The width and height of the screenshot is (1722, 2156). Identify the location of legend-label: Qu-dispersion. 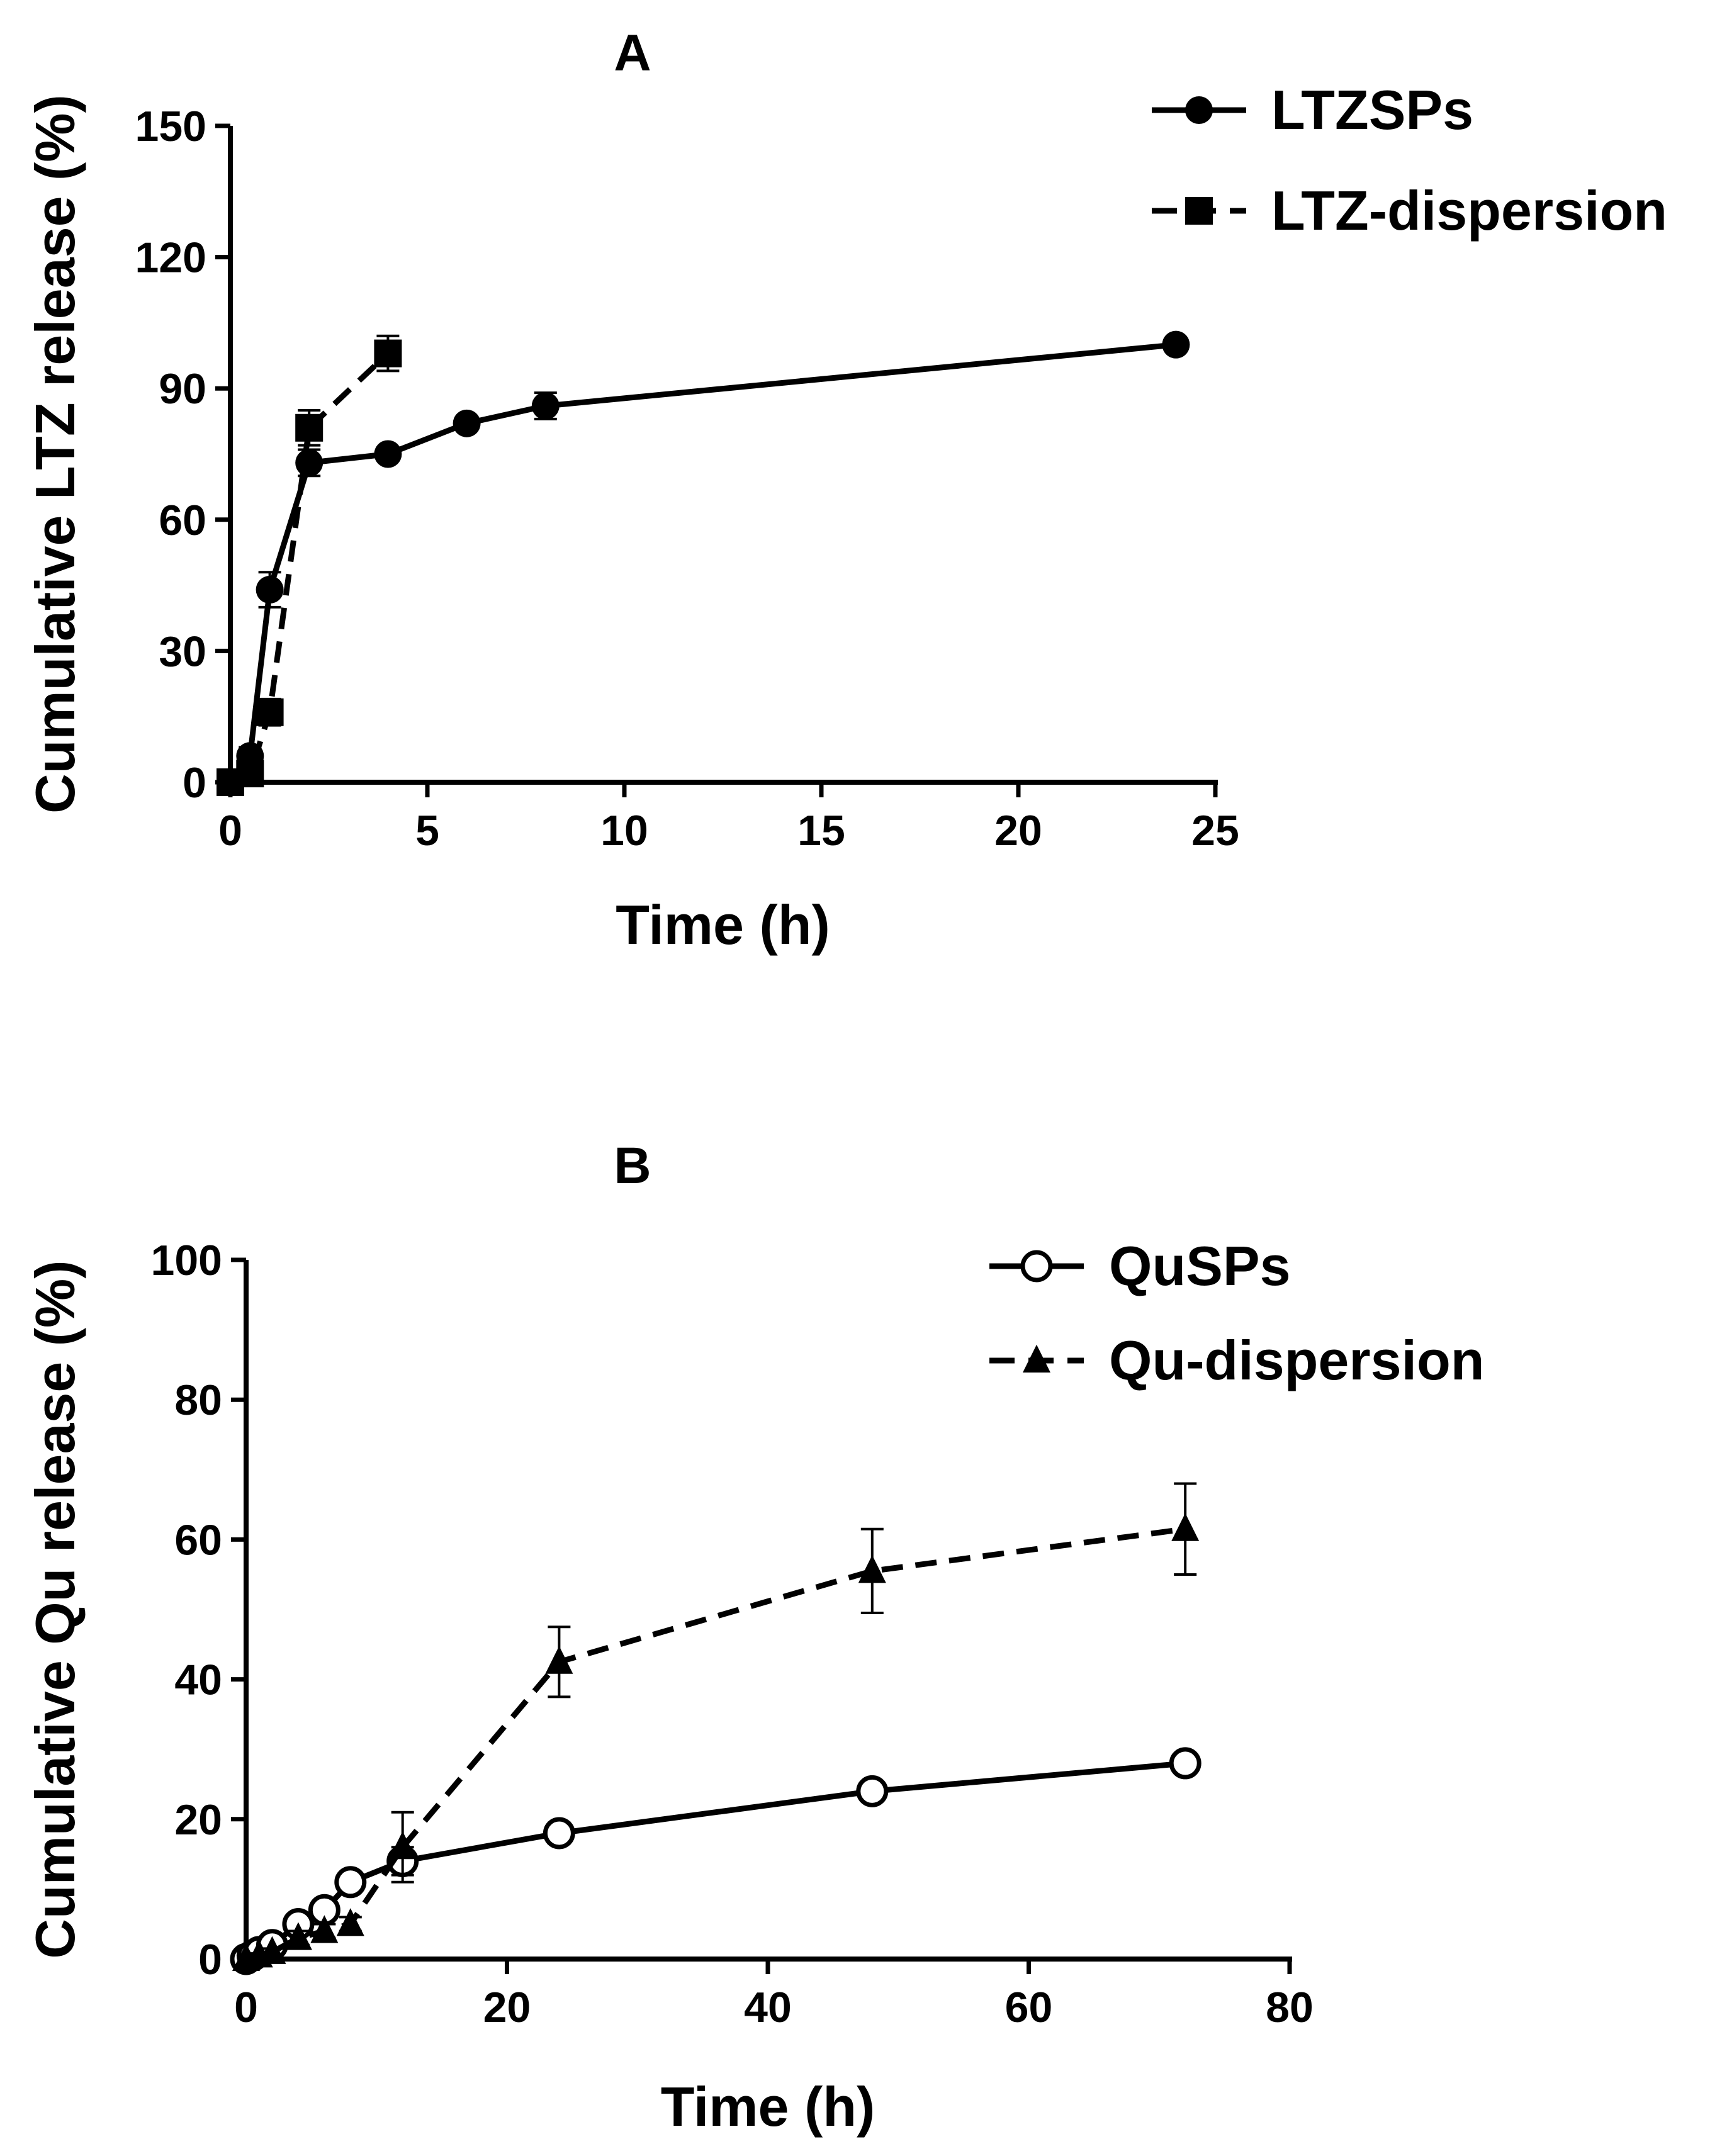
(1297, 1360).